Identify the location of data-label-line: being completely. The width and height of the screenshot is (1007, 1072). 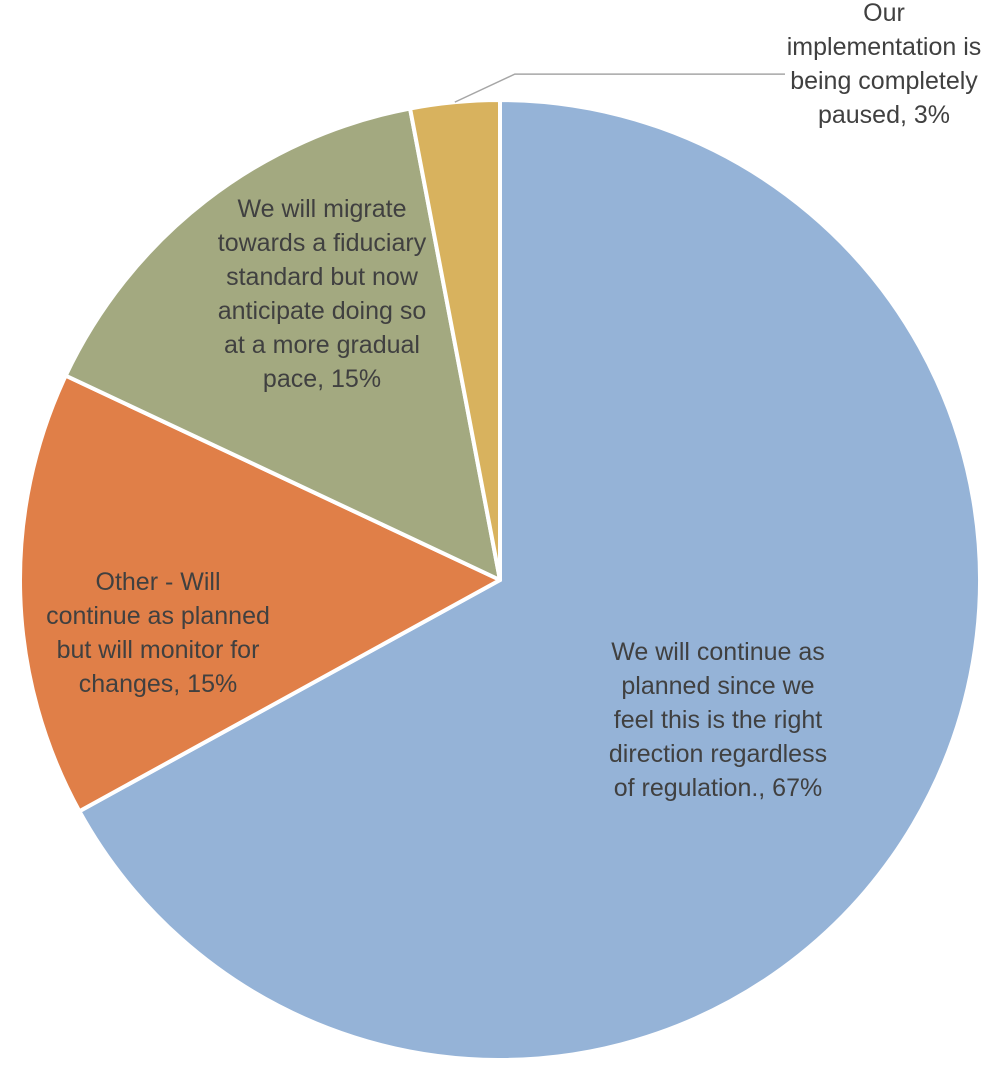
(884, 81).